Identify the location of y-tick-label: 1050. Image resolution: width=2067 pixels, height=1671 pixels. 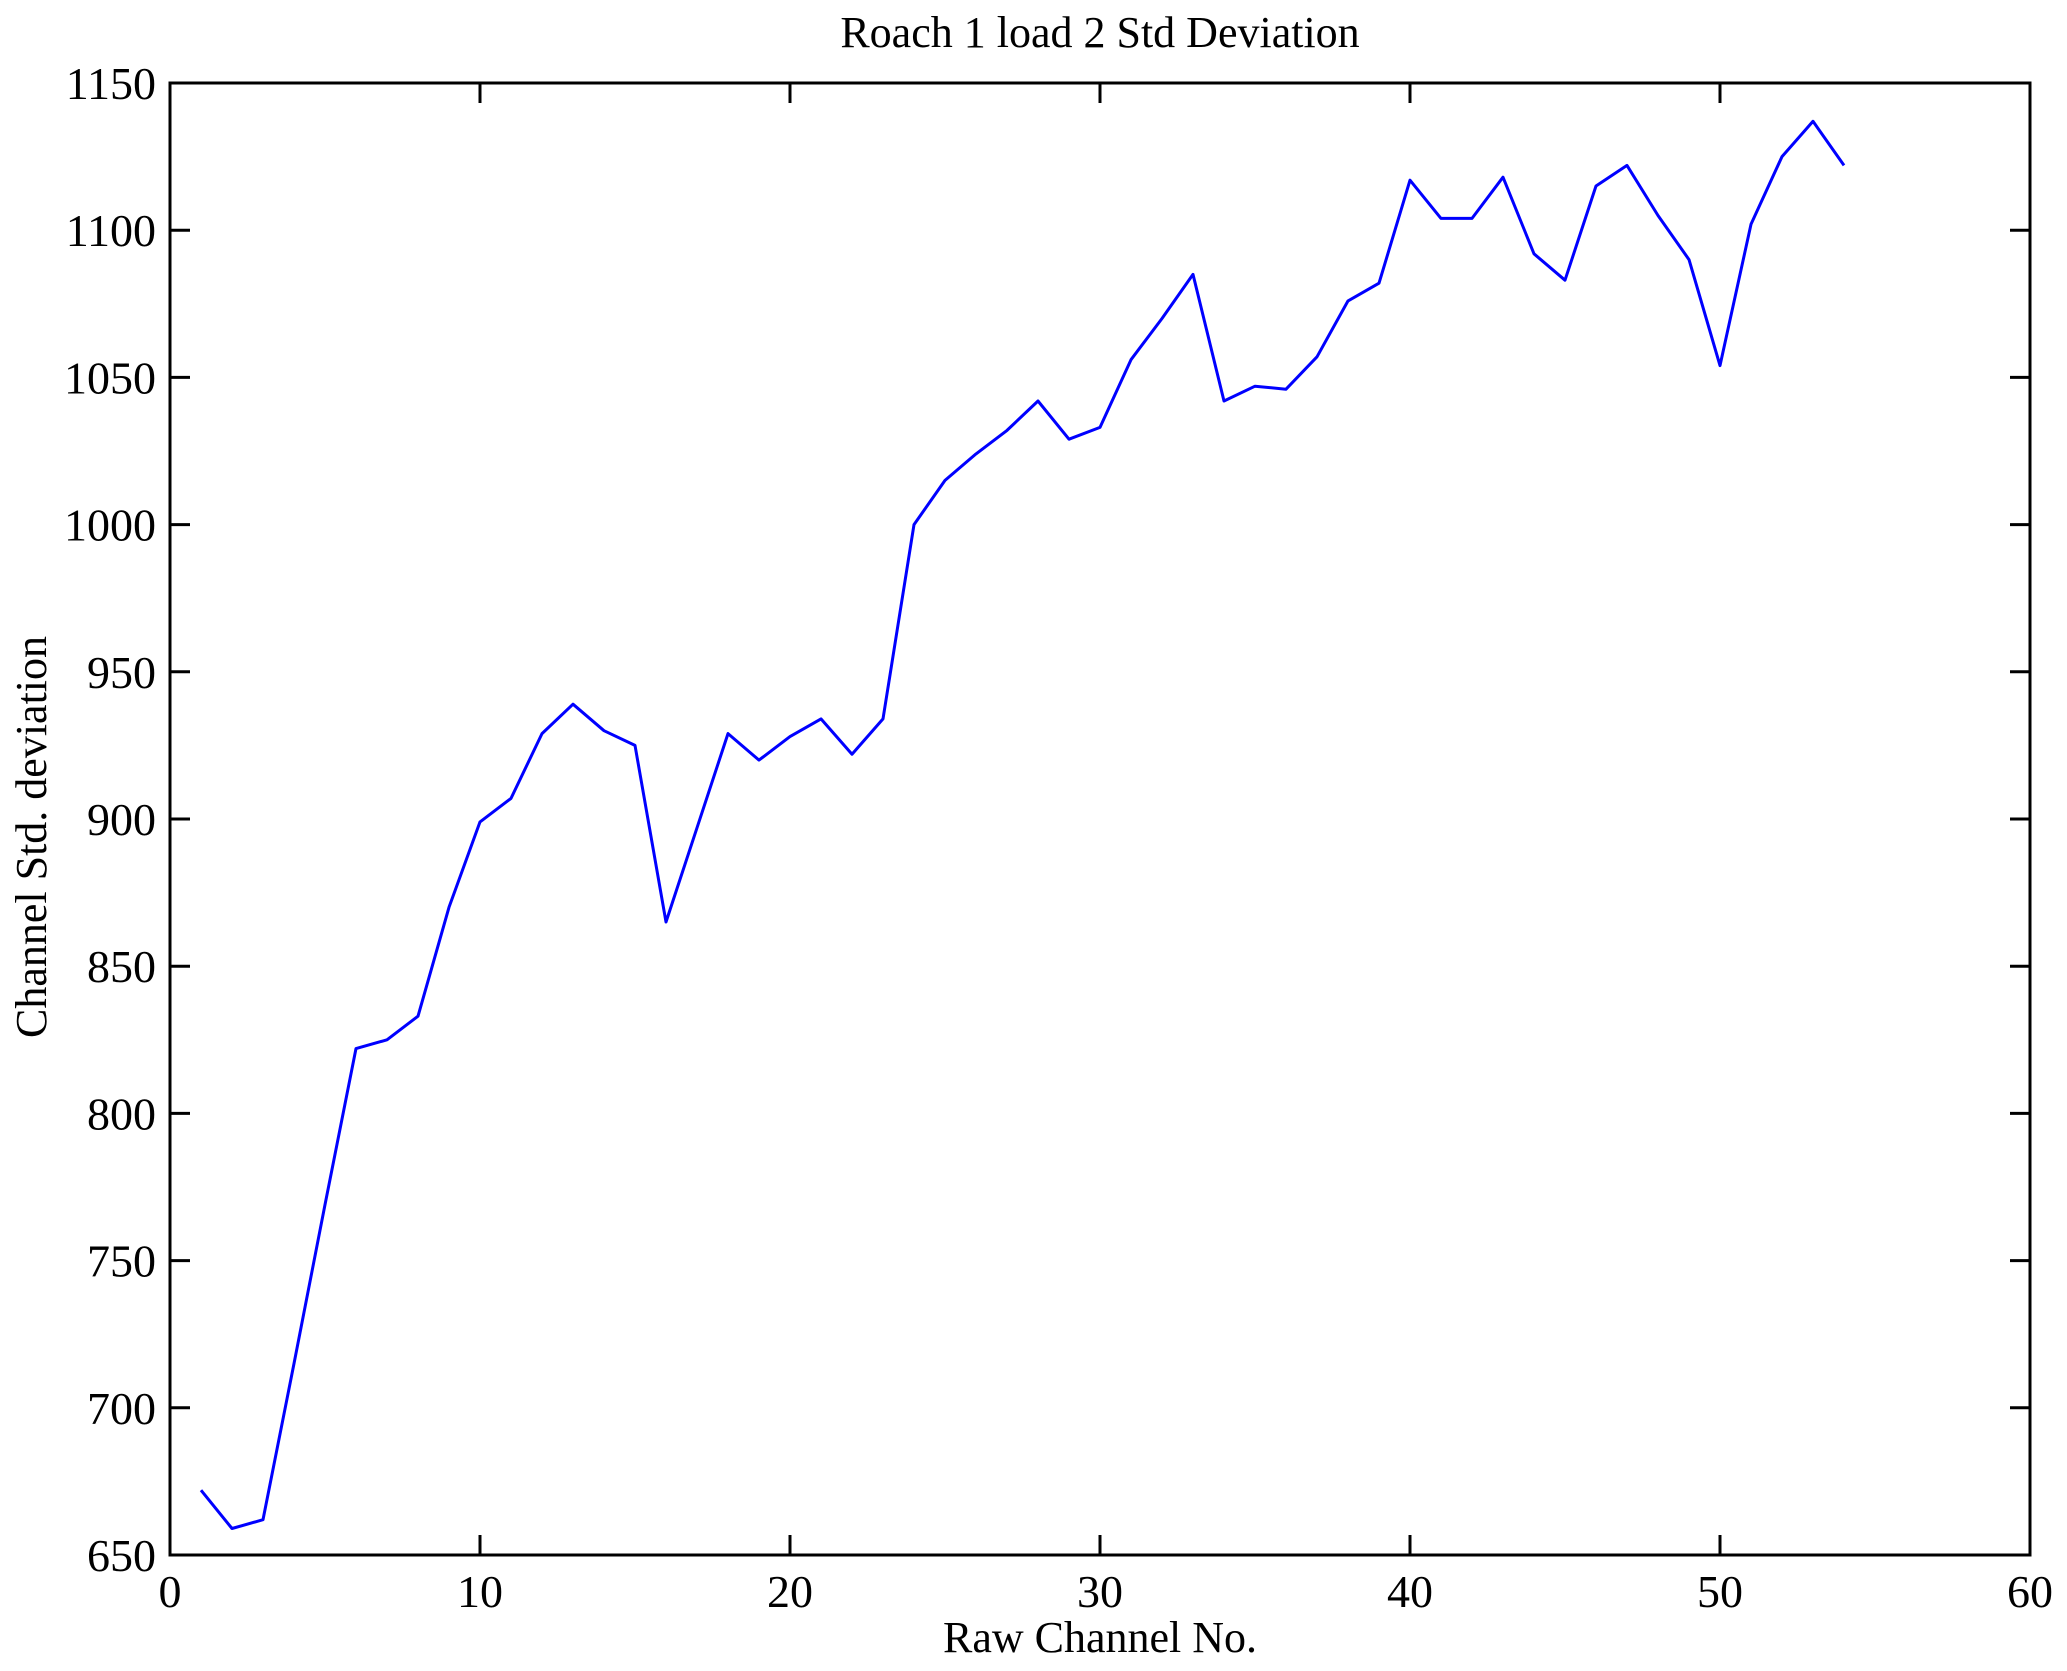
(110, 377).